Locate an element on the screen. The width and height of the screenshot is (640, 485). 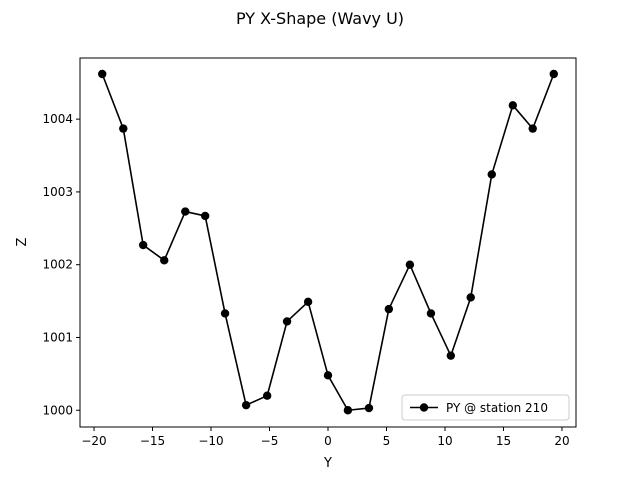
y-axis-label: Z is located at coordinates (22, 241).